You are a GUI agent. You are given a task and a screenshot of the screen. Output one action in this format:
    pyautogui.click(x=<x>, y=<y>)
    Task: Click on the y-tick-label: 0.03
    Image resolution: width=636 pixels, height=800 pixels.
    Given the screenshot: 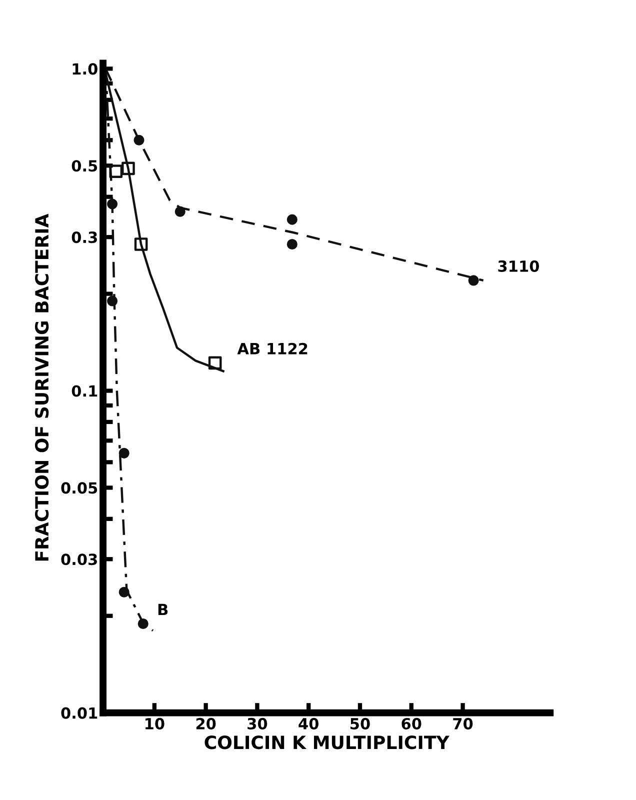 What is the action you would take?
    pyautogui.click(x=79, y=560)
    